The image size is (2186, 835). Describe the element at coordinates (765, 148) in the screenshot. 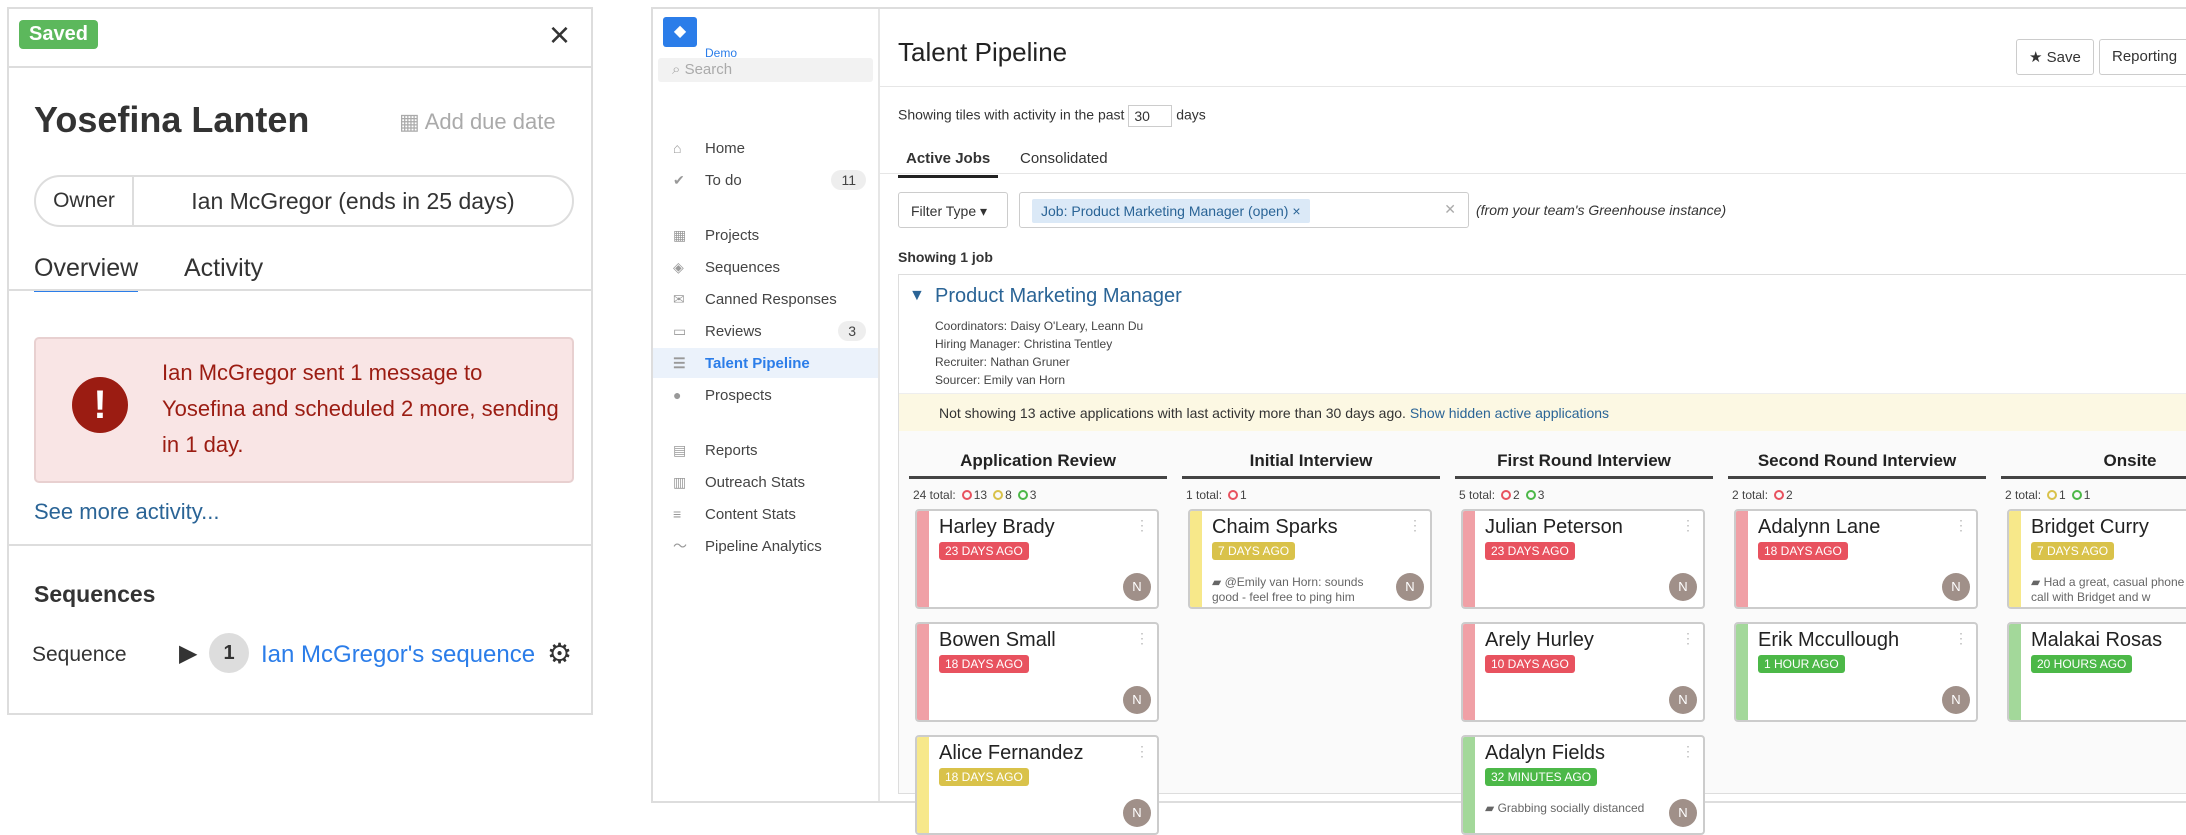

I see `sidebar-item-home: ⌂ Home` at that location.